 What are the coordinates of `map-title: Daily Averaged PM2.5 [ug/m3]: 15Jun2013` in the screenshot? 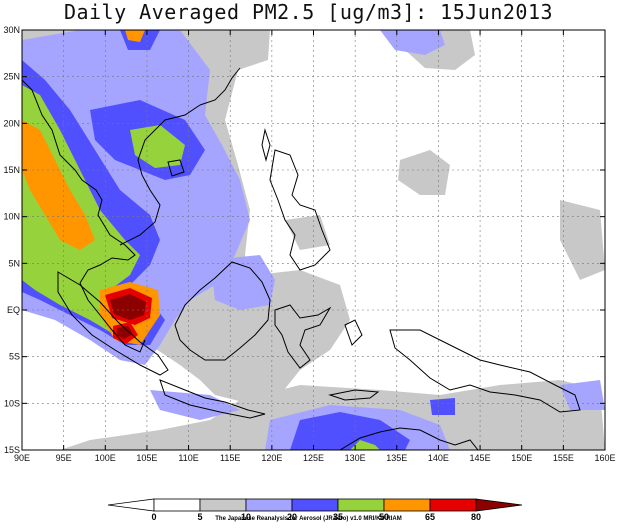 It's located at (308, 12).